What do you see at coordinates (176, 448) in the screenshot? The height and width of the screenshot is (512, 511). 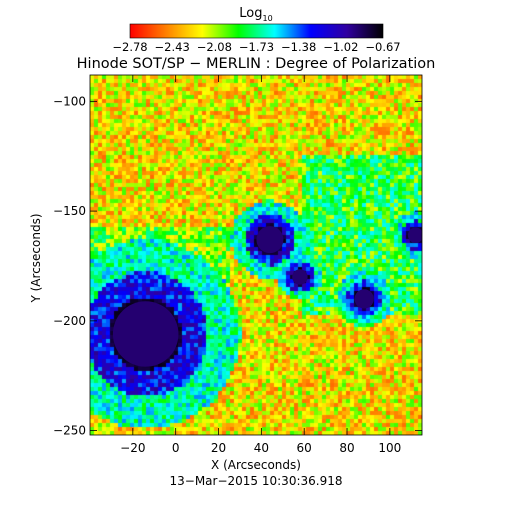 I see `x-tick-label: 0` at bounding box center [176, 448].